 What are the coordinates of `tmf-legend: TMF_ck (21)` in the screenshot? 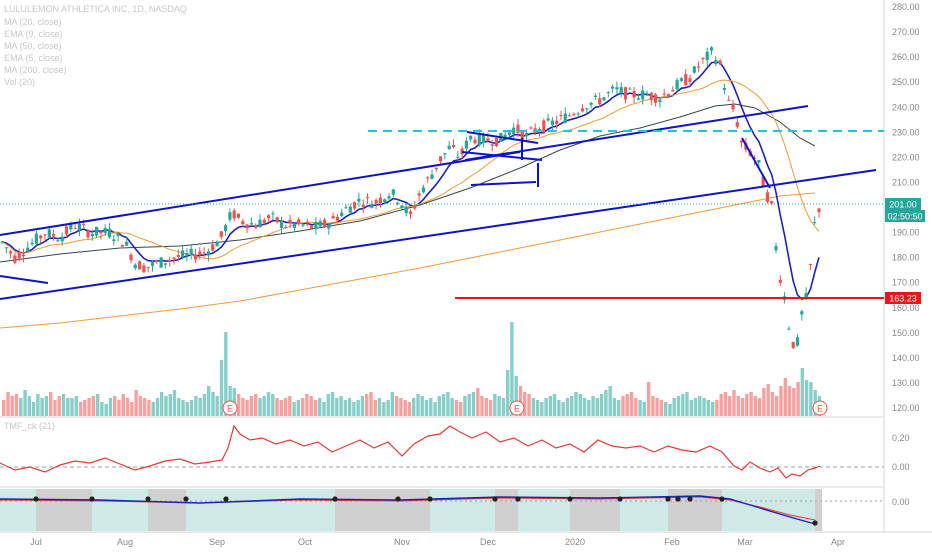 It's located at (30, 426).